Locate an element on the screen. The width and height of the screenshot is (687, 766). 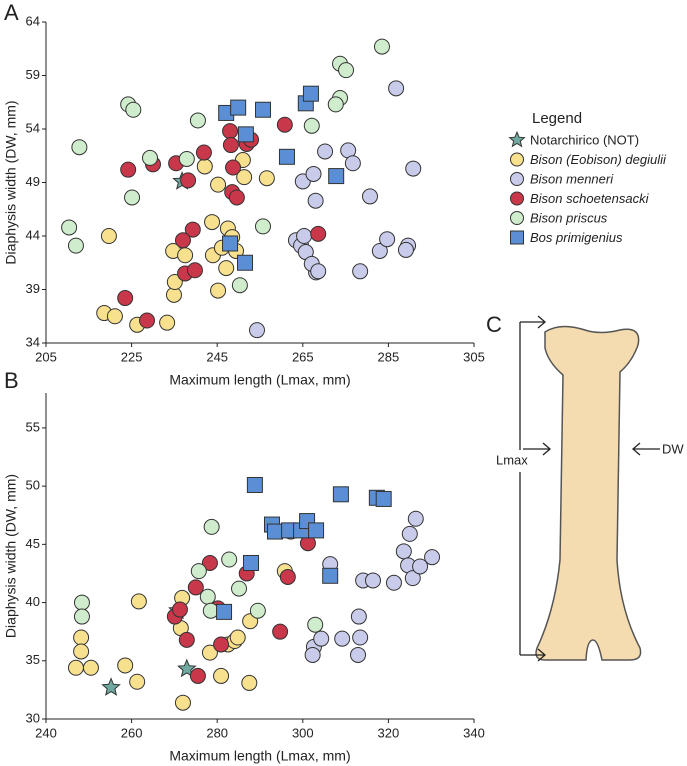
bone-diagram: Lmax DW is located at coordinates (589, 488).